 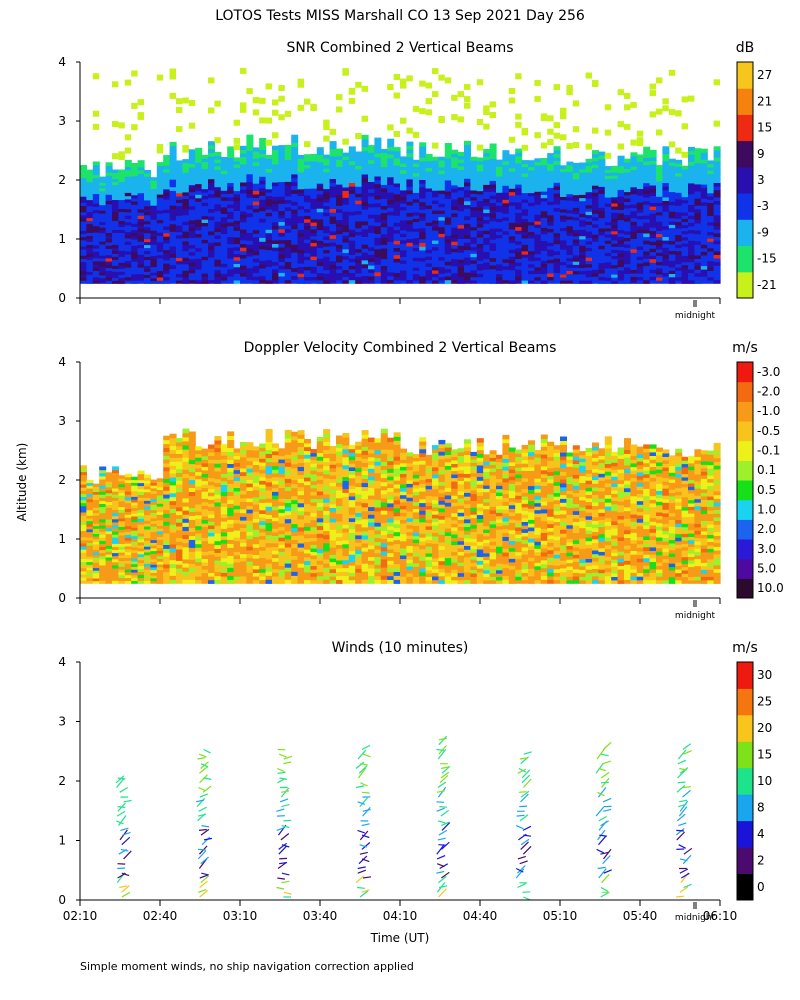 What do you see at coordinates (62, 62) in the screenshot?
I see `y-tick-label: 4` at bounding box center [62, 62].